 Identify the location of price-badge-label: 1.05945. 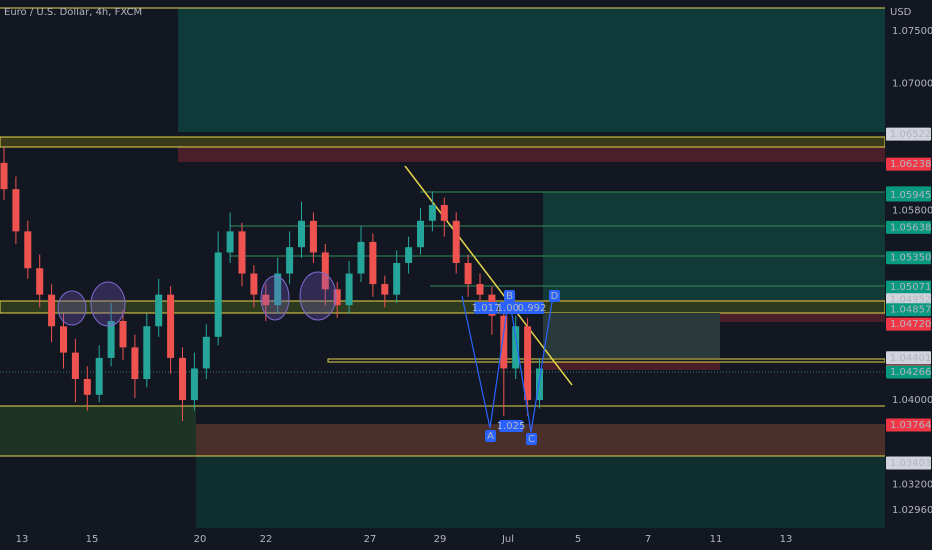
(910, 195).